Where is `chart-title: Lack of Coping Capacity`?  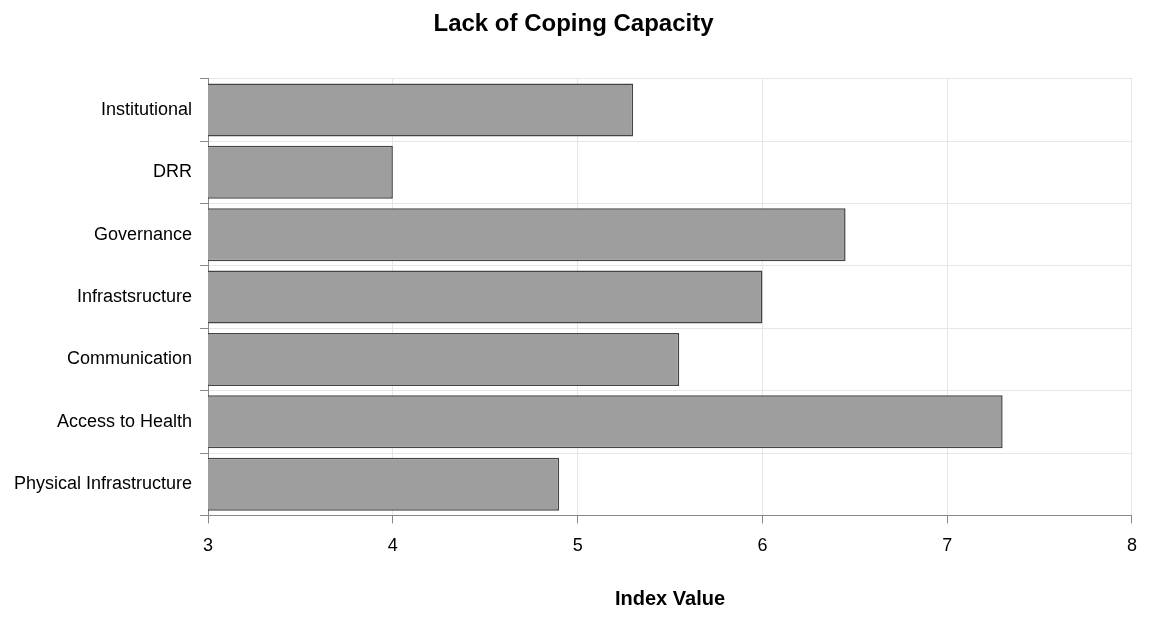
chart-title: Lack of Coping Capacity is located at coordinates (574, 23).